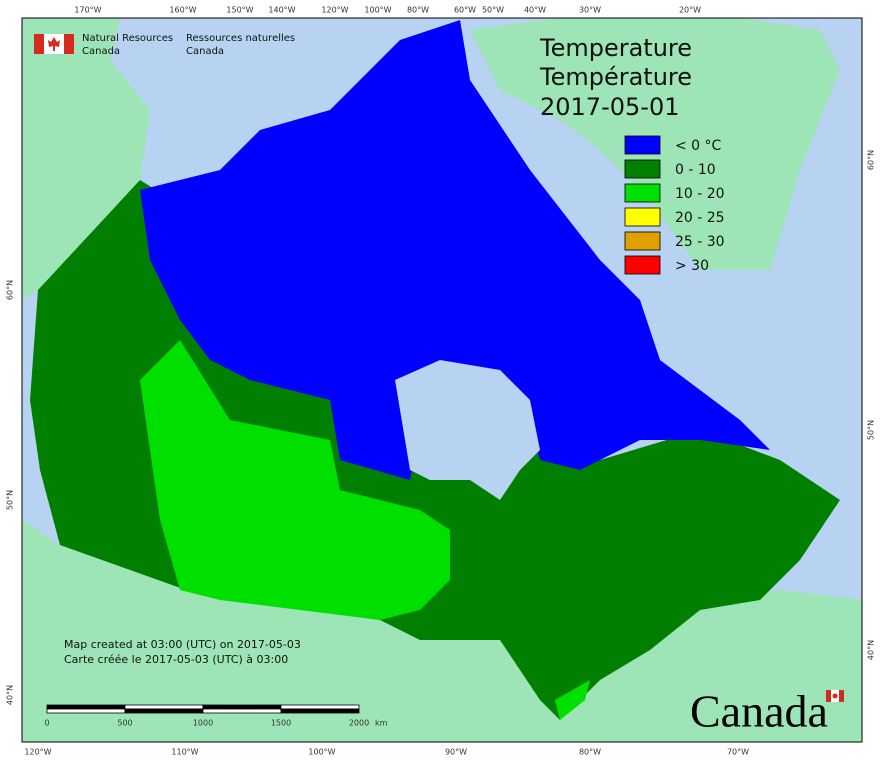  Describe the element at coordinates (690, 10) in the screenshot. I see `top-graticule-label: 20°W` at that location.